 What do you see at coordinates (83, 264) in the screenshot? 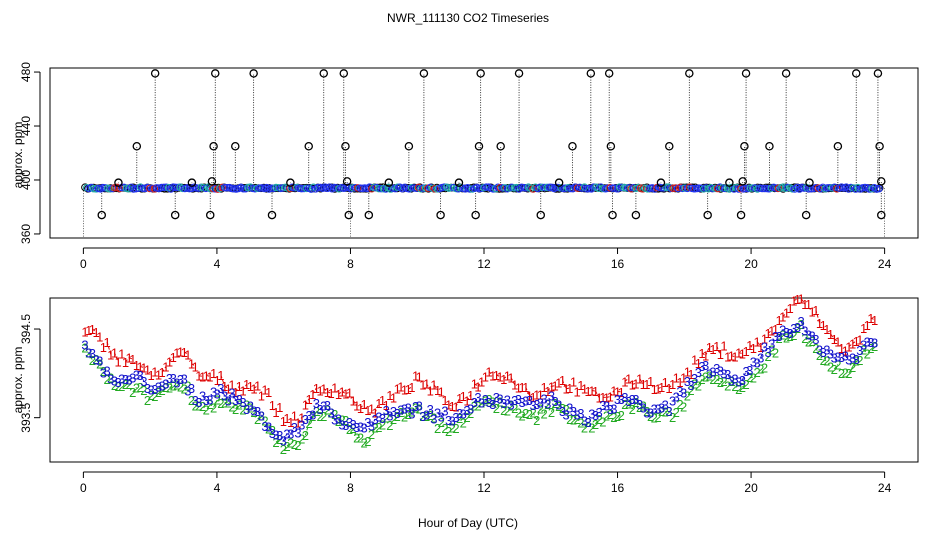
I see `top-x-tick-label: 0` at bounding box center [83, 264].